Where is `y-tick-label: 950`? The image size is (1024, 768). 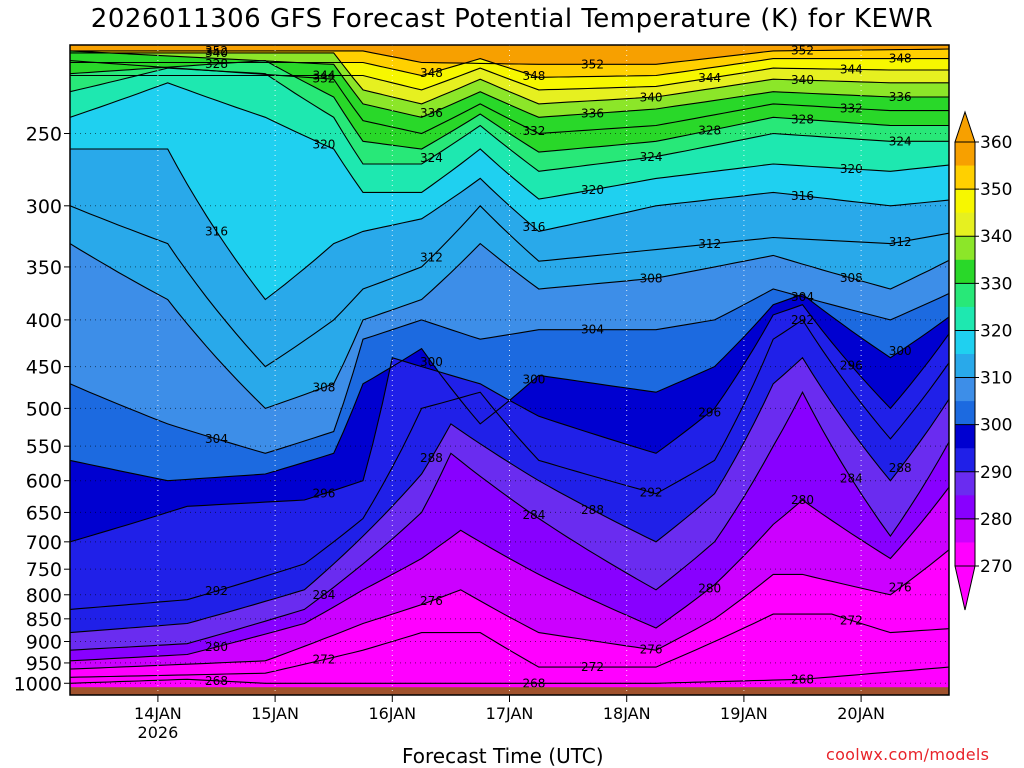
y-tick-label: 950 is located at coordinates (44, 664).